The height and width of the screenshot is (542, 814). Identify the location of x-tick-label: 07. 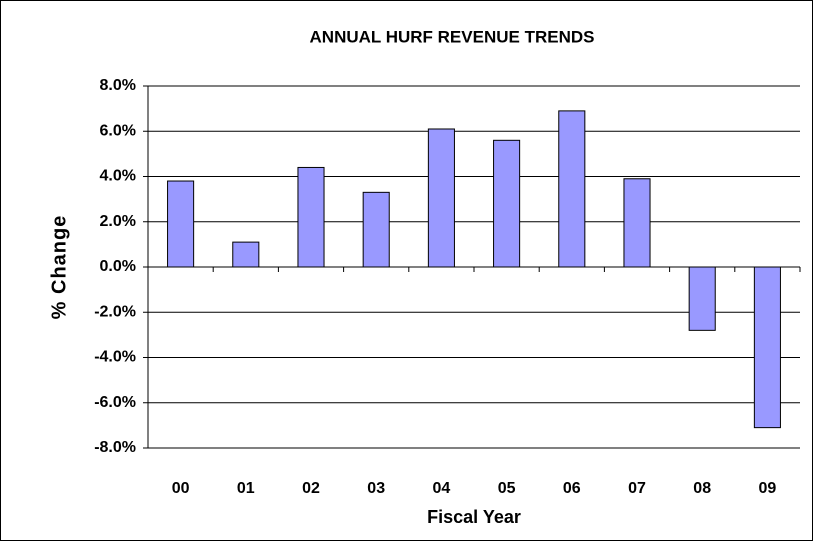
(637, 488).